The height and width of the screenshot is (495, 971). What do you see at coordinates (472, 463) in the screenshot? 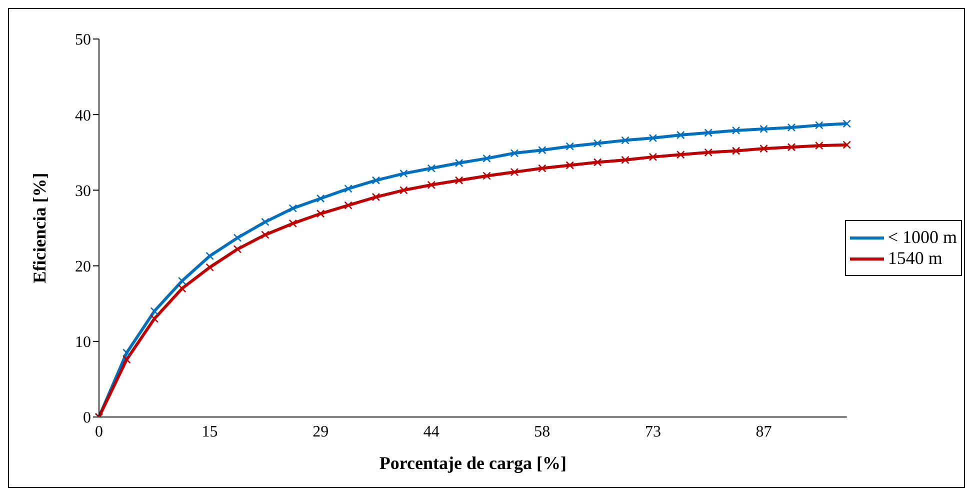
I see `x-axis-title: Porcentaje de carga [%]` at bounding box center [472, 463].